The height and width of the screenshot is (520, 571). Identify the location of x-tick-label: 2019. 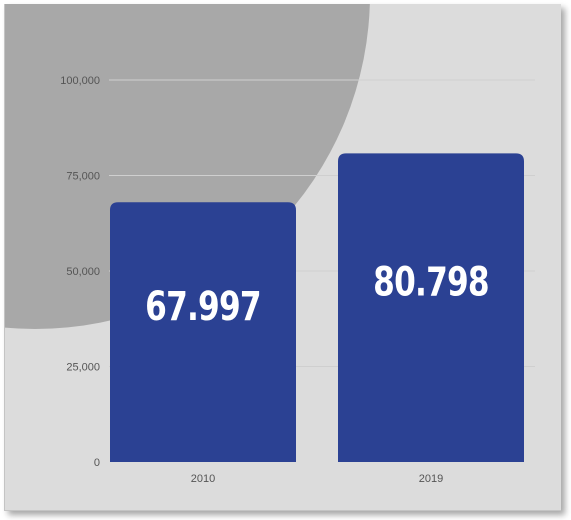
(431, 479).